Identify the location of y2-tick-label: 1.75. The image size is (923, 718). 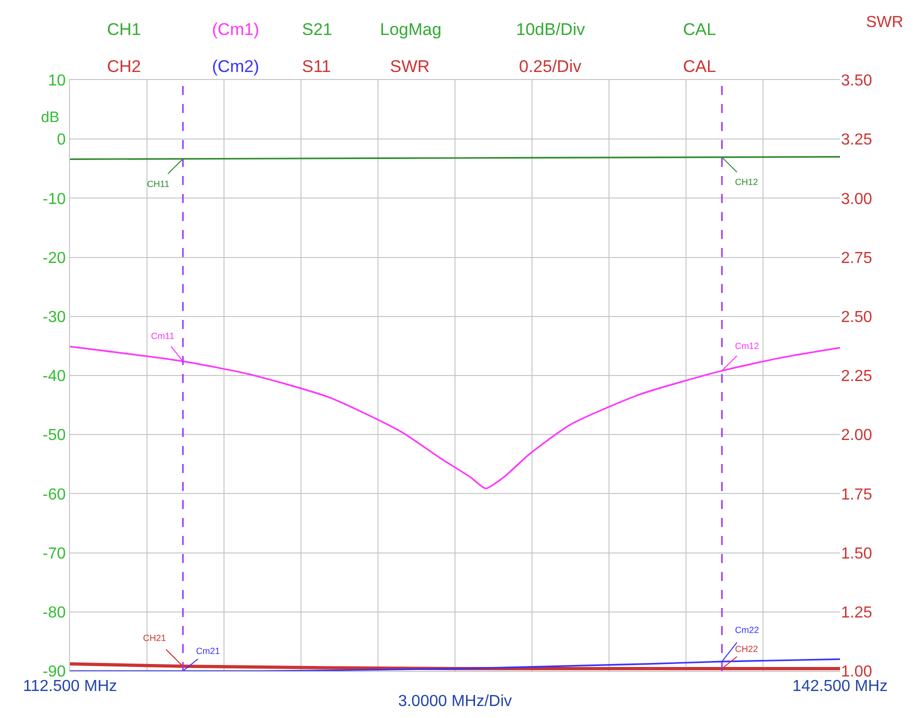
(856, 495).